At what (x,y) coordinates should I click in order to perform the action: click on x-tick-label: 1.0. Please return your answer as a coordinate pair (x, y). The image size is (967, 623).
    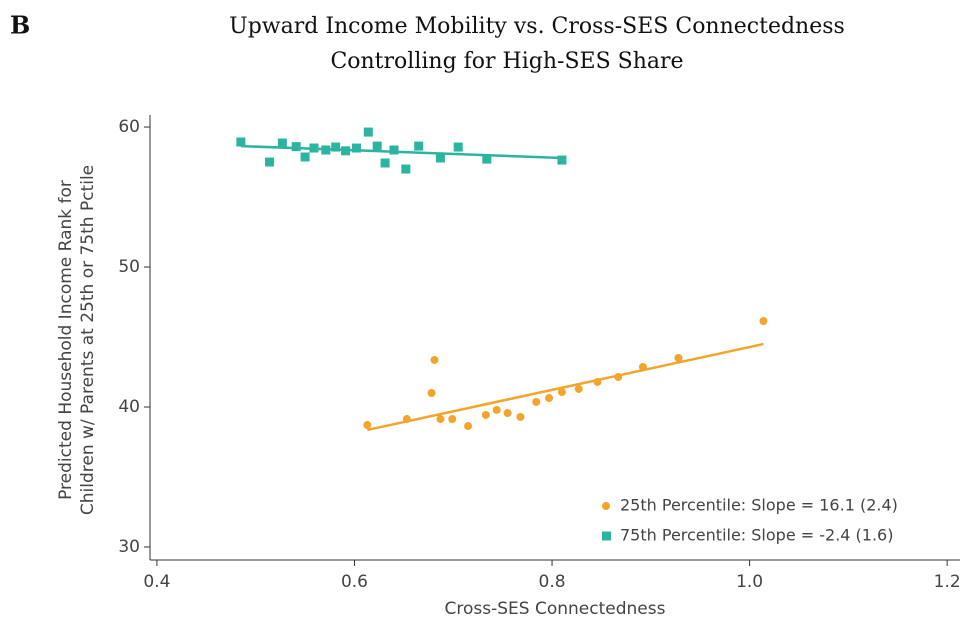
    Looking at the image, I should click on (749, 582).